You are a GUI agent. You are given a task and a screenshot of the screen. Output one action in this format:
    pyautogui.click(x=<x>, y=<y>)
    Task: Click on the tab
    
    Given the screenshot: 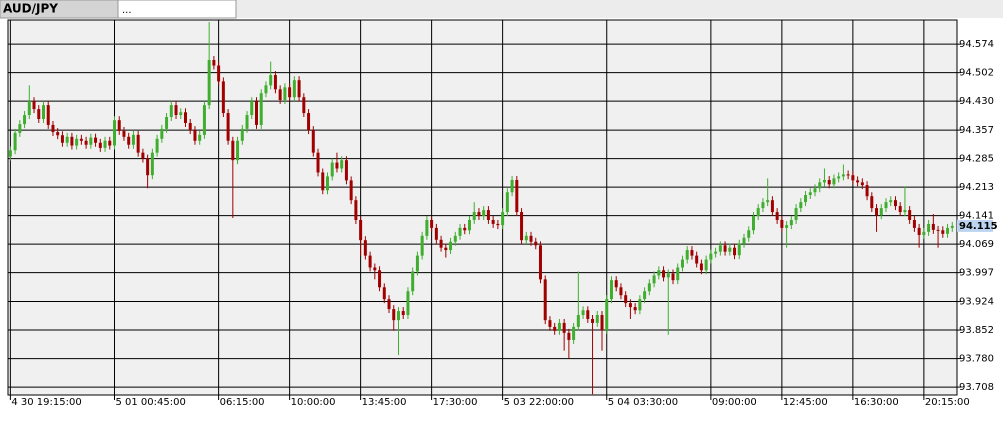 What is the action you would take?
    pyautogui.click(x=177, y=9)
    